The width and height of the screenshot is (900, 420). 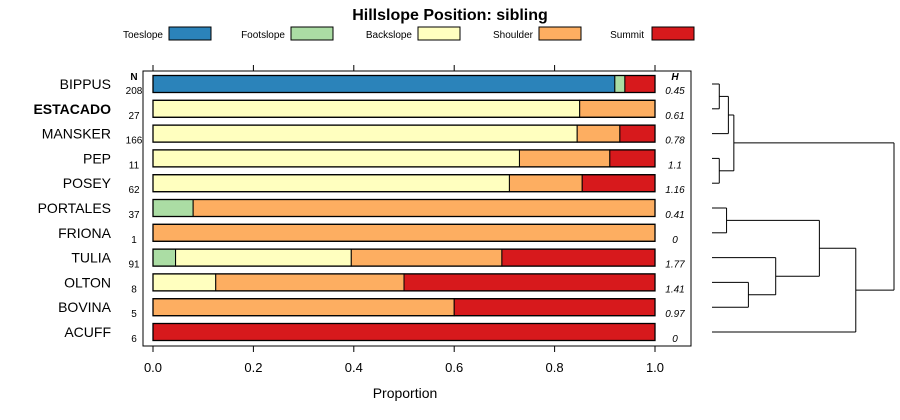 I want to click on chart-title: Hillslope Position: sibling, so click(x=450, y=15).